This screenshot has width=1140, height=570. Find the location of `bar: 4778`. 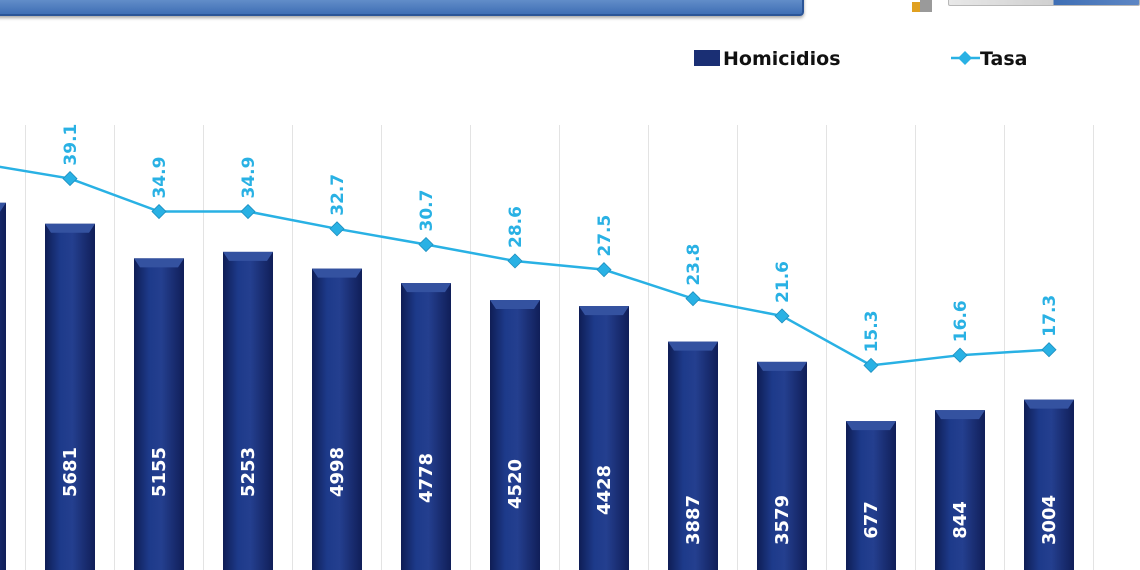

bar: 4778 is located at coordinates (426, 426).